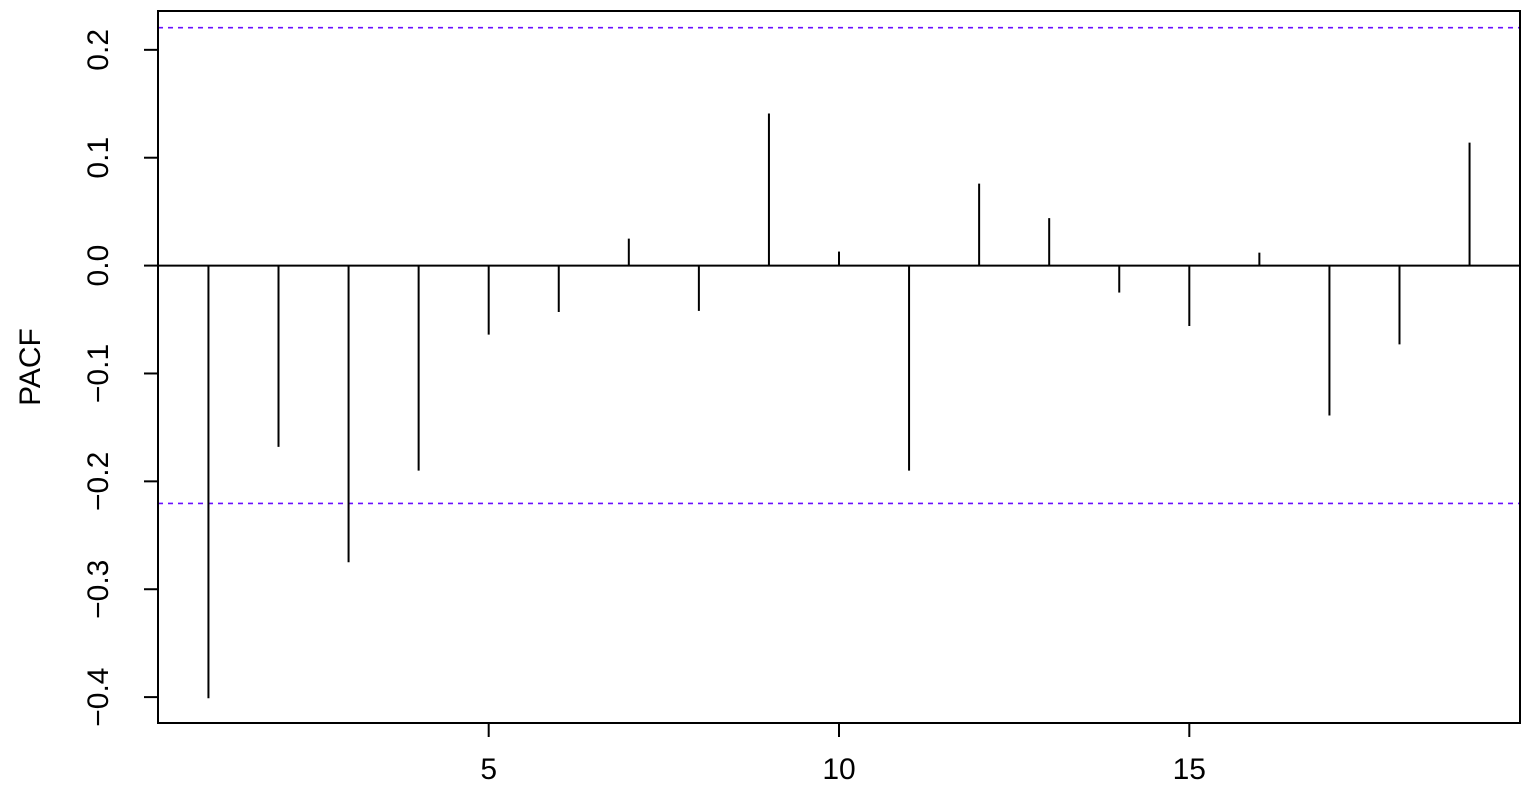 The width and height of the screenshot is (1534, 804). I want to click on y-tick-label: −0.4, so click(98, 696).